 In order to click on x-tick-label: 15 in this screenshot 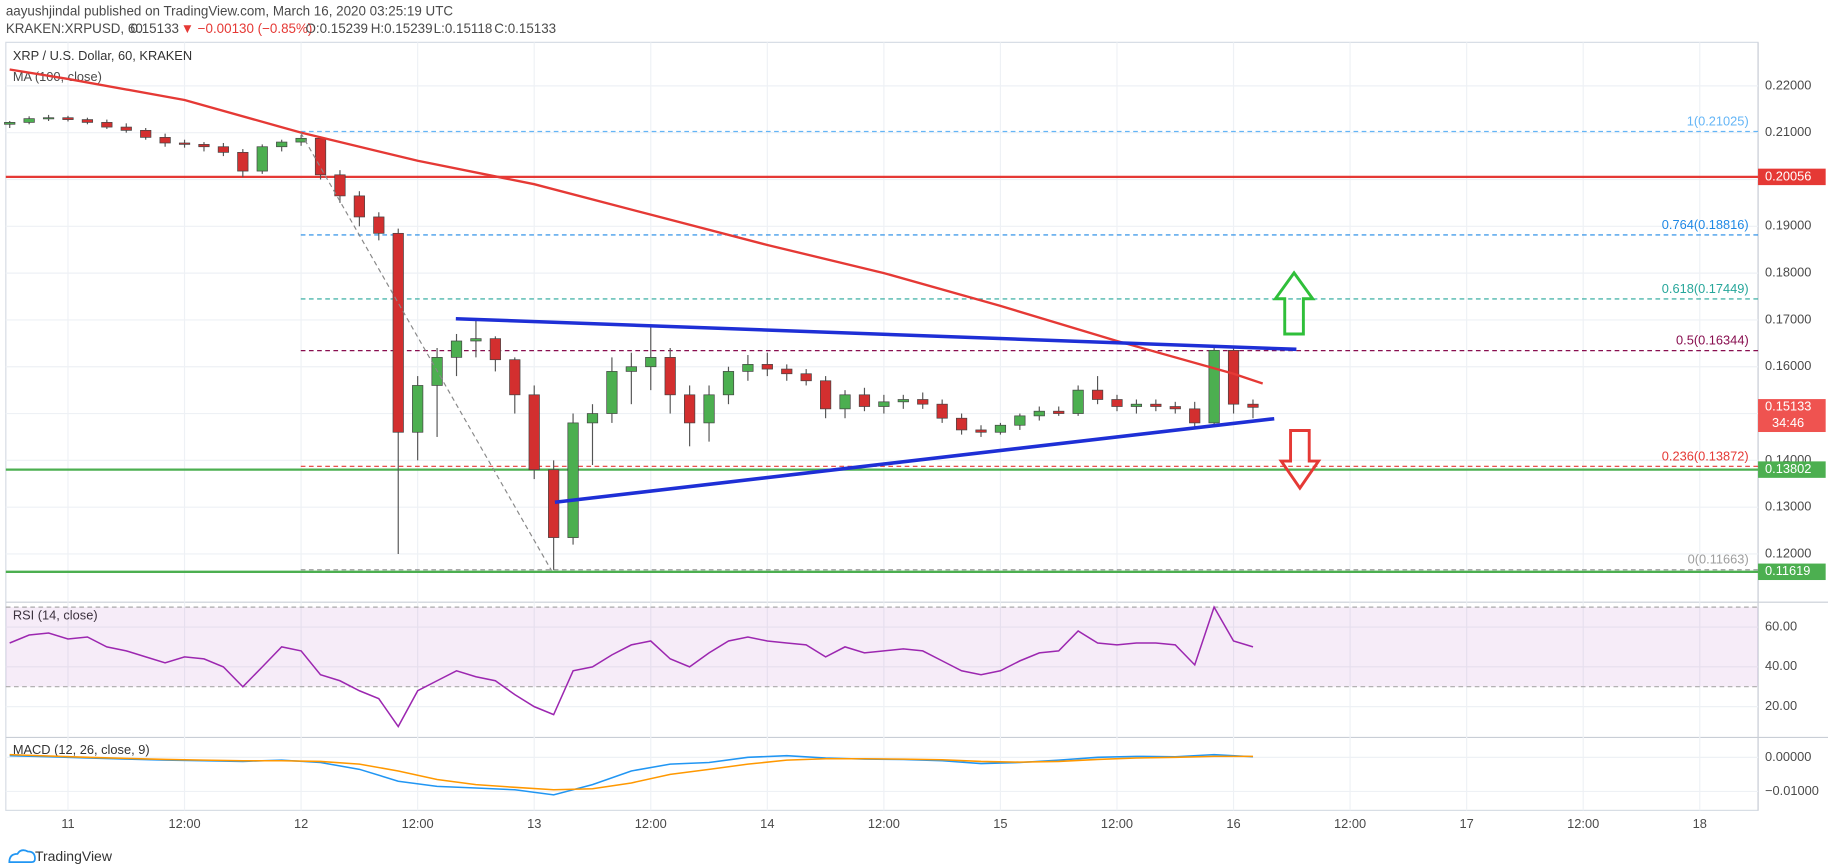, I will do `click(1000, 823)`.